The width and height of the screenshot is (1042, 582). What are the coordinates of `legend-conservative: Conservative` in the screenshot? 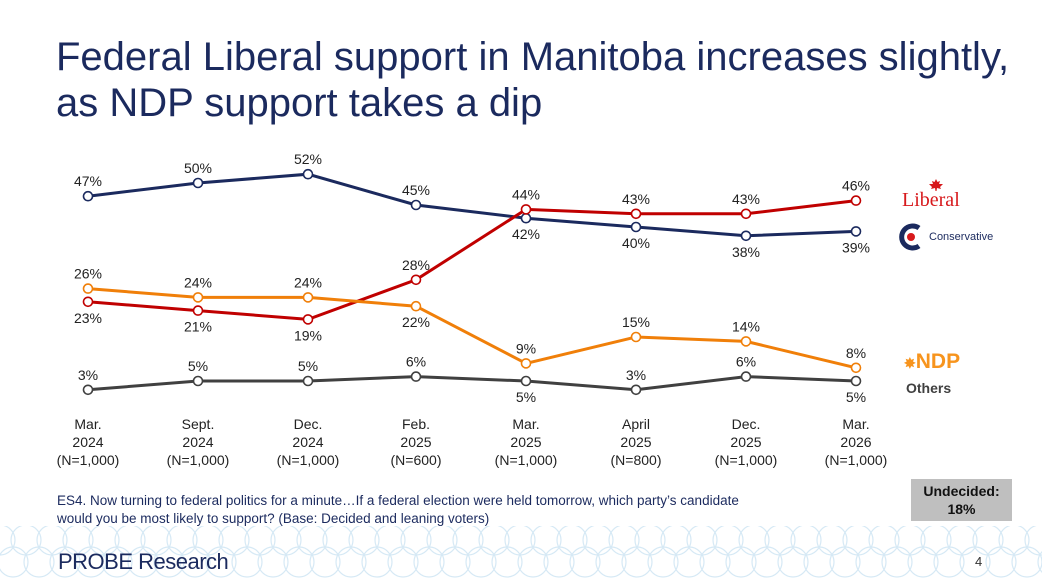 It's located at (945, 237).